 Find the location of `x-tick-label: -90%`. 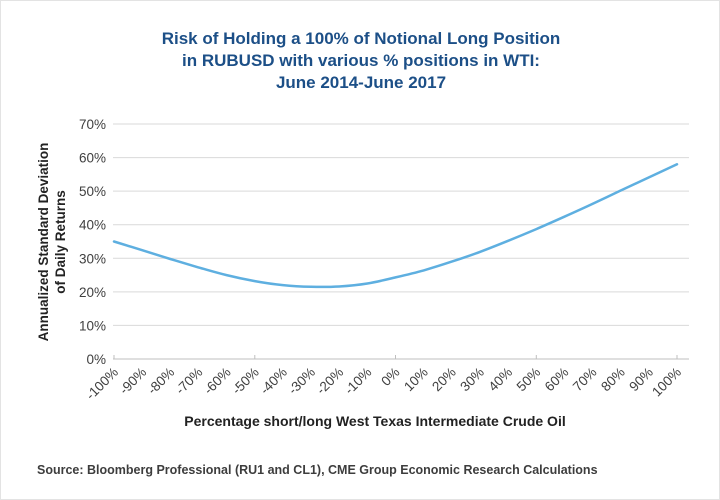

x-tick-label: -90% is located at coordinates (132, 381).